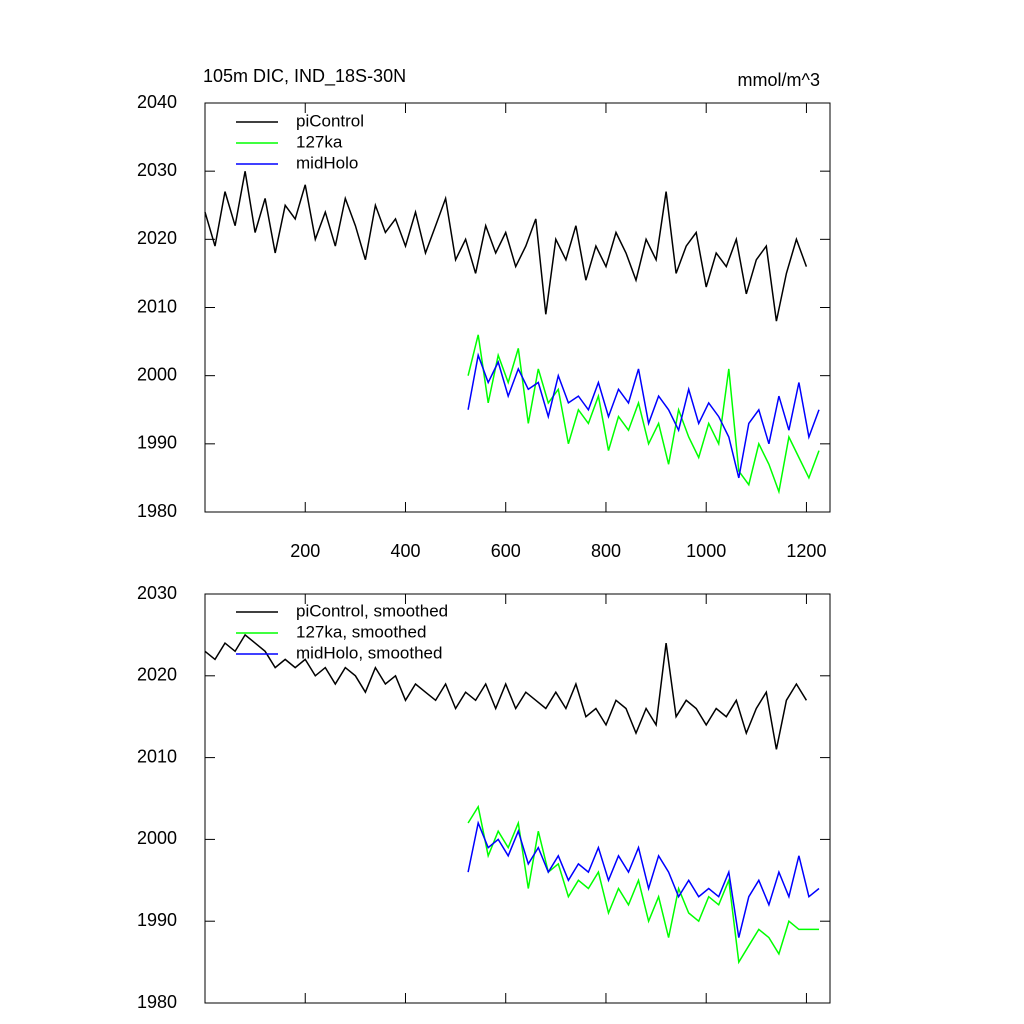 The height and width of the screenshot is (1024, 1024). What do you see at coordinates (369, 652) in the screenshot?
I see `legend-label: midHolo, smoothed` at bounding box center [369, 652].